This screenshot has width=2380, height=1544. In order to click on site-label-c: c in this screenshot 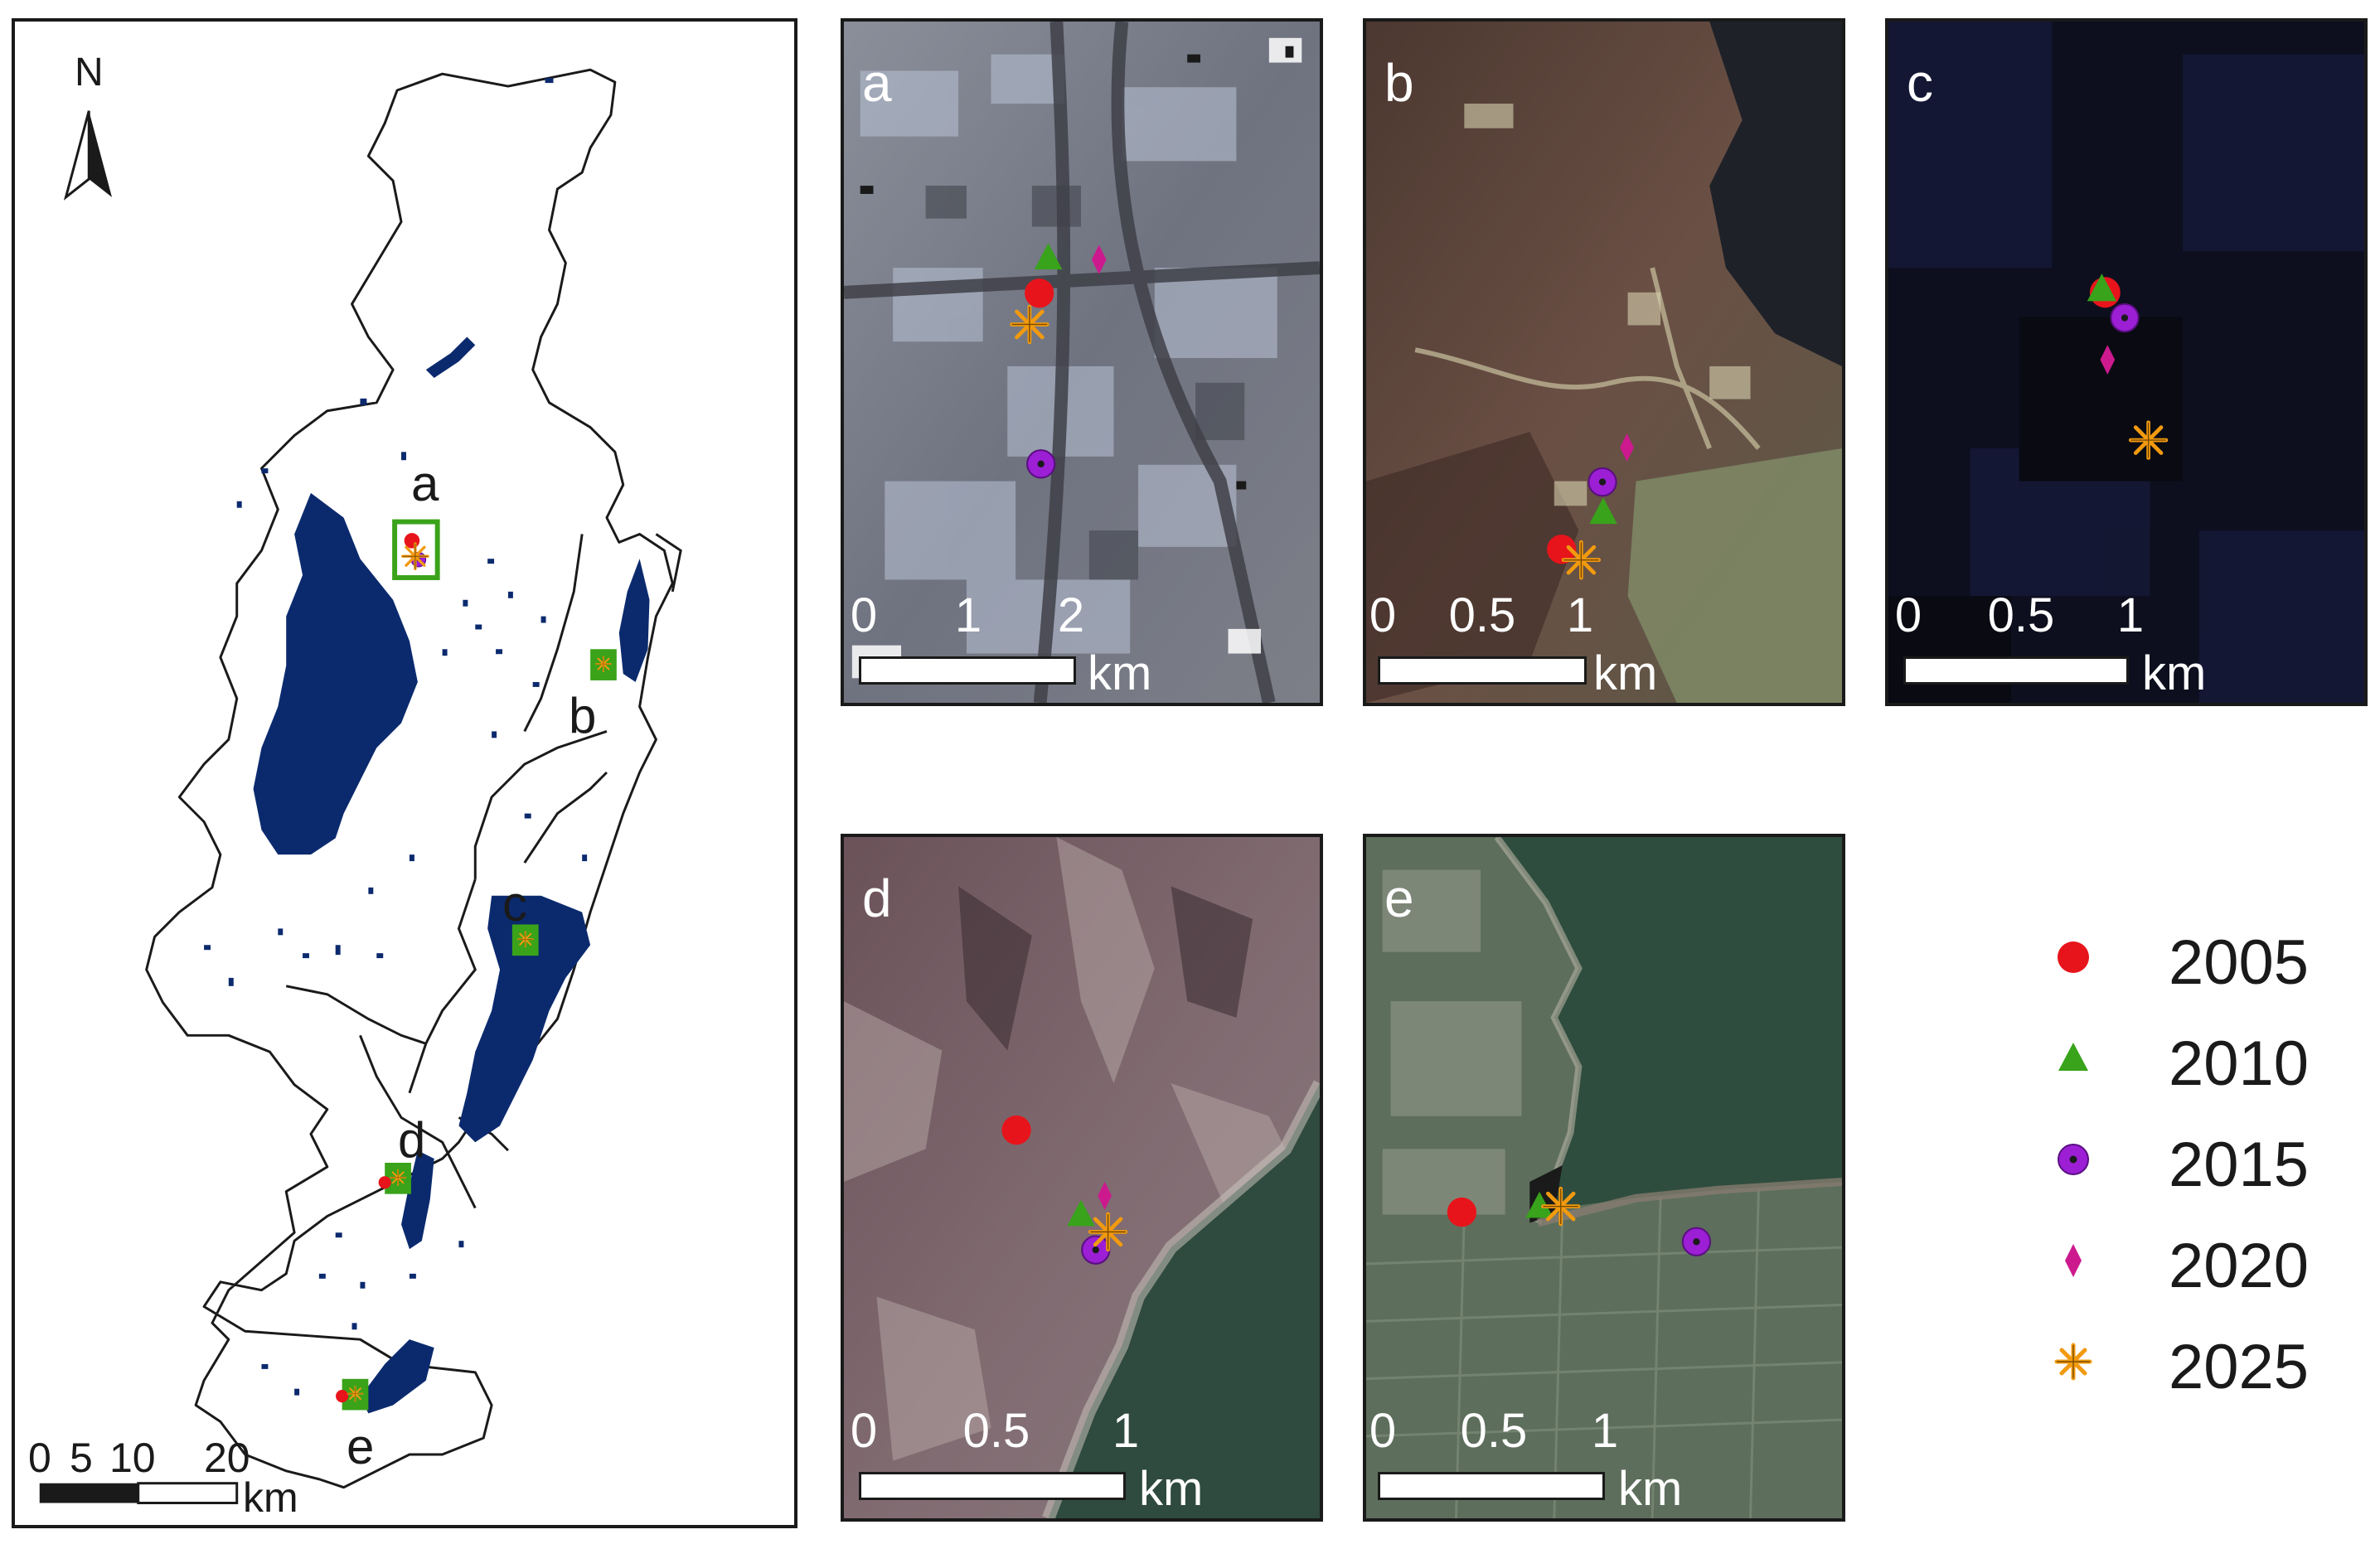, I will do `click(514, 904)`.